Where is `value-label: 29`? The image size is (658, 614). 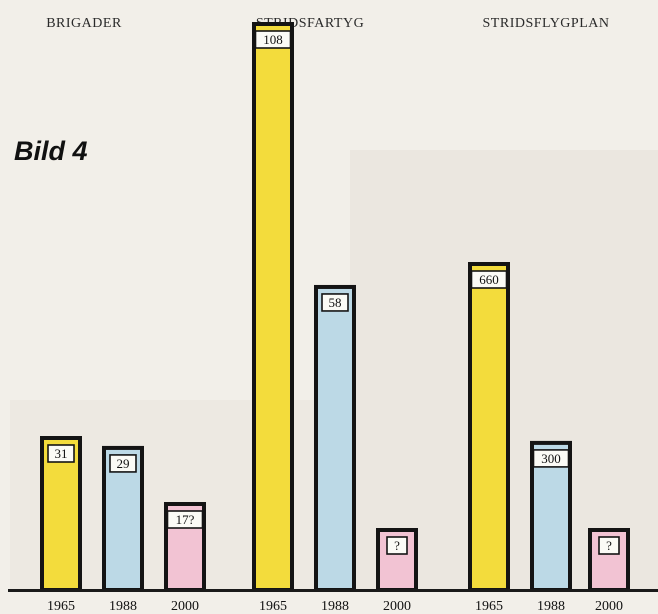 value-label: 29 is located at coordinates (123, 463).